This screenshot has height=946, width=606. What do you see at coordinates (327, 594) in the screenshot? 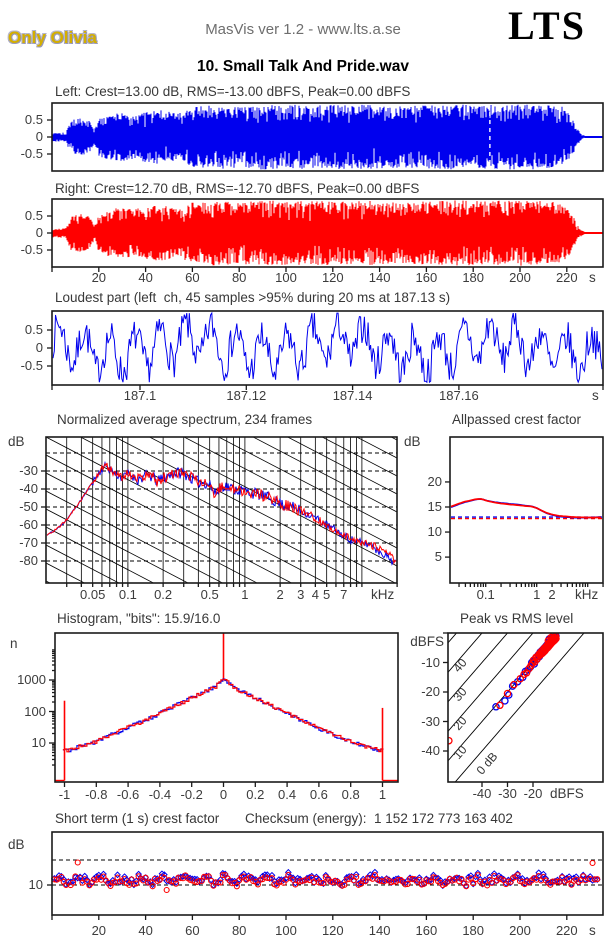
I see `spectrum-xtick: 5` at bounding box center [327, 594].